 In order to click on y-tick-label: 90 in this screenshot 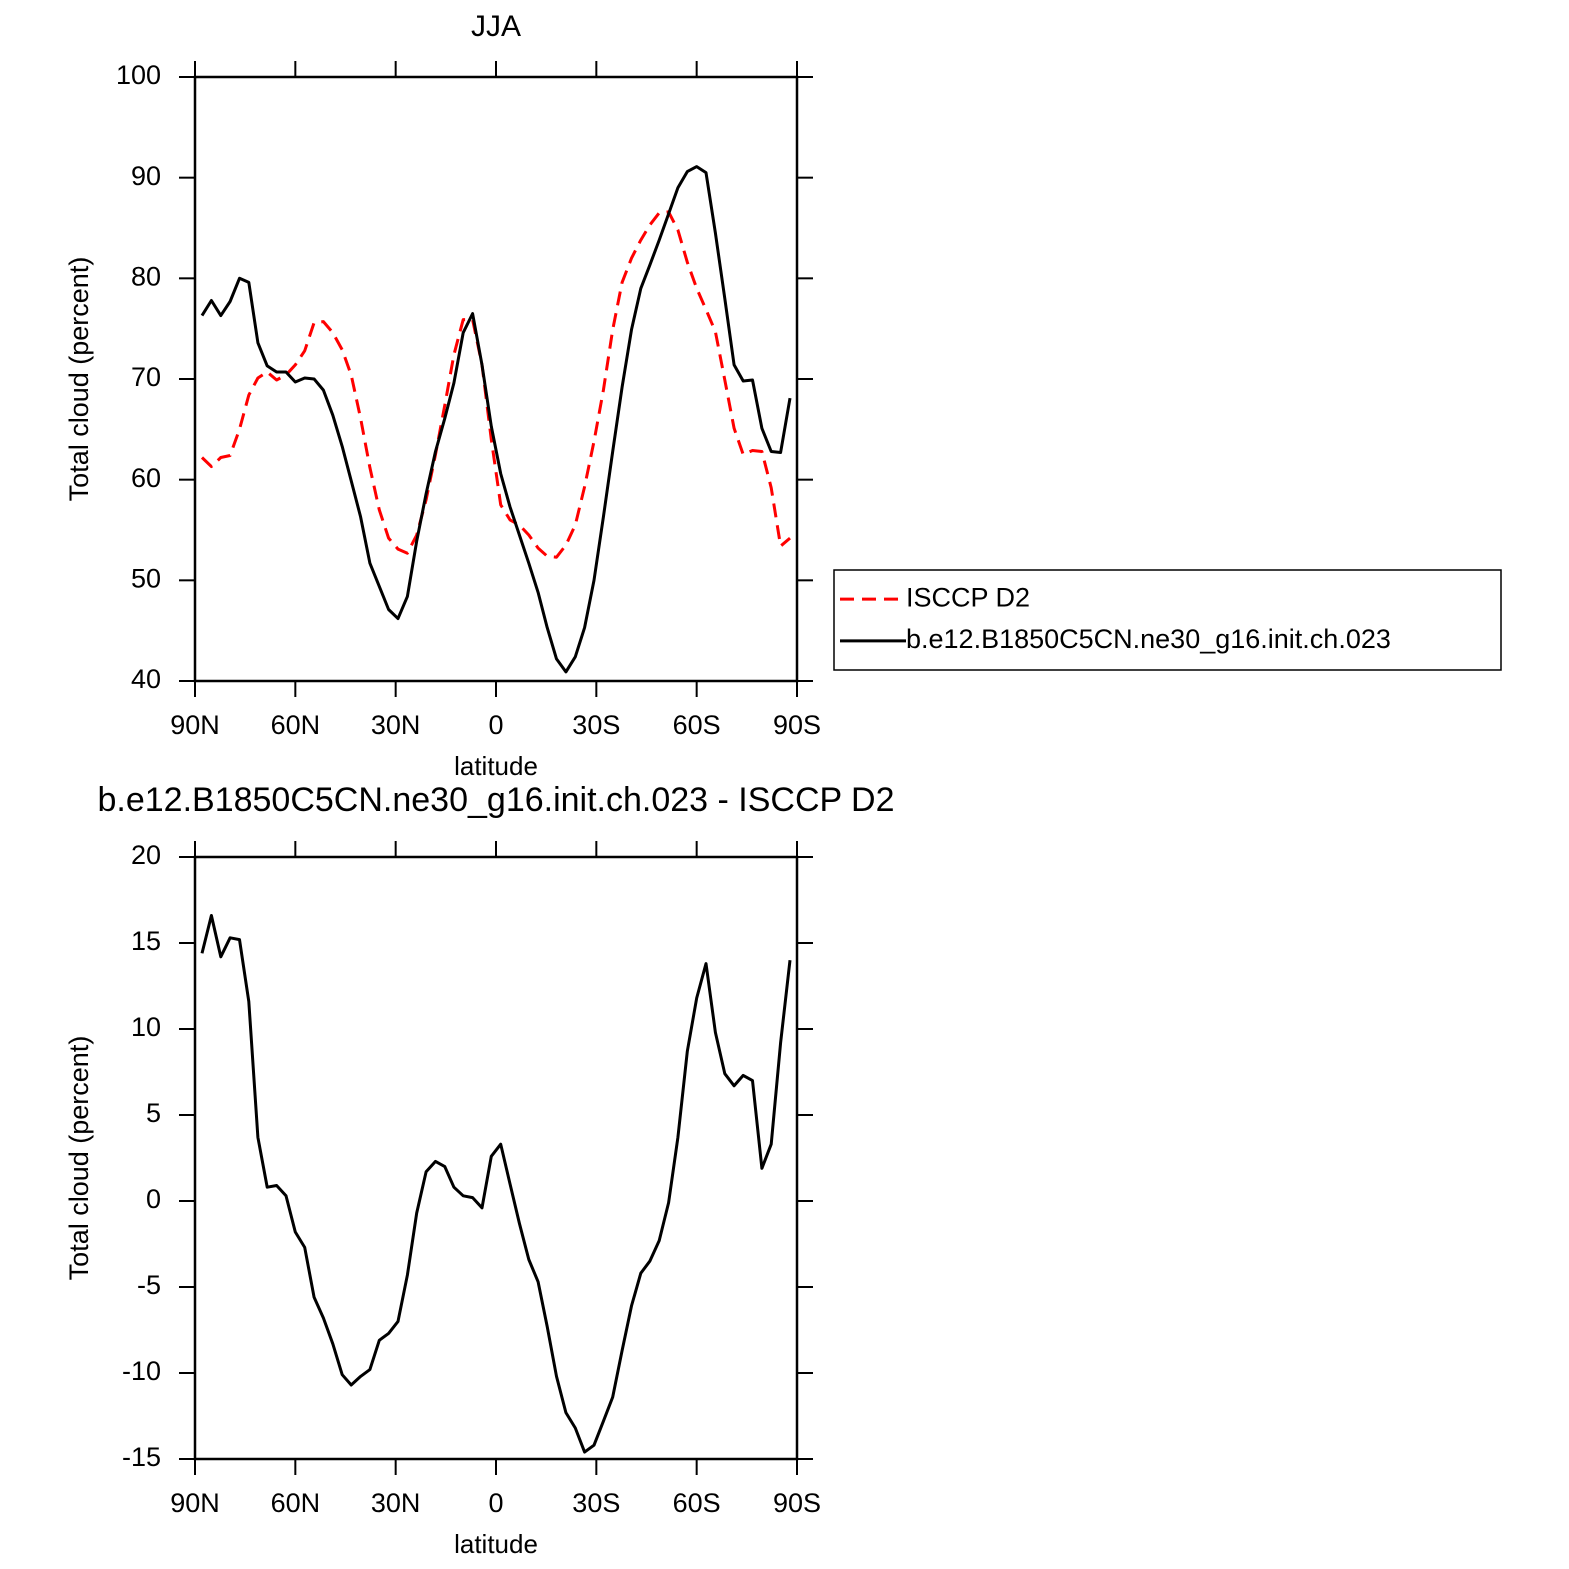, I will do `click(146, 176)`.